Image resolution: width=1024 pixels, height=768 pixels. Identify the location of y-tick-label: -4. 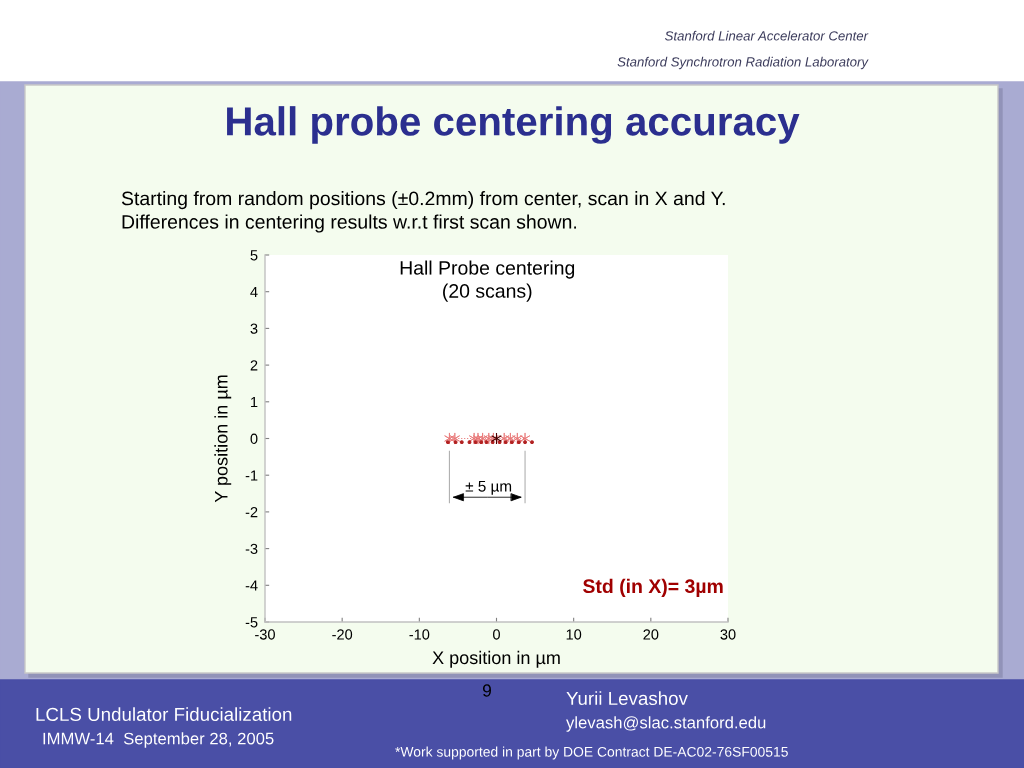
(251, 585).